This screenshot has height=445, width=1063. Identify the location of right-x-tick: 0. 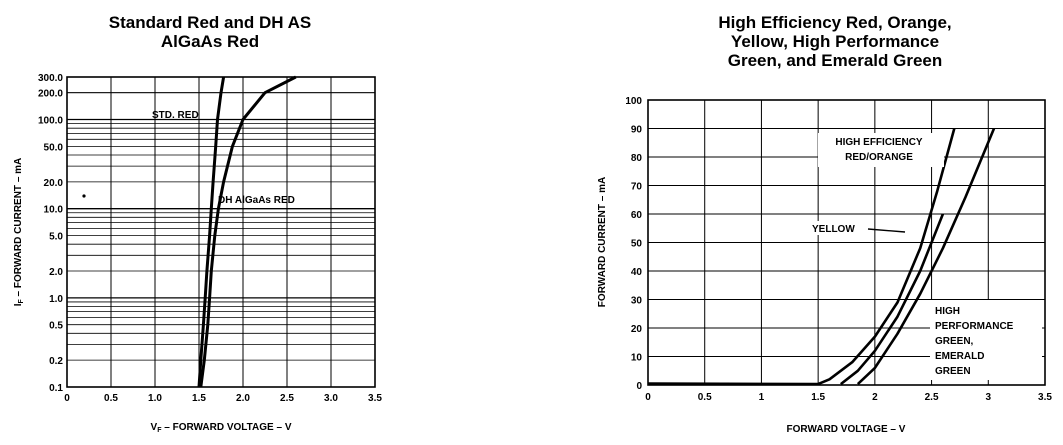
(648, 397).